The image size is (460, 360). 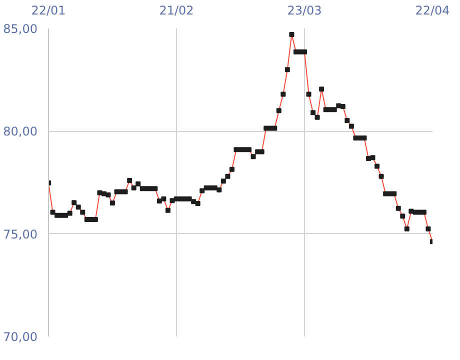 I want to click on x-tick-label: 21/02, so click(x=176, y=11).